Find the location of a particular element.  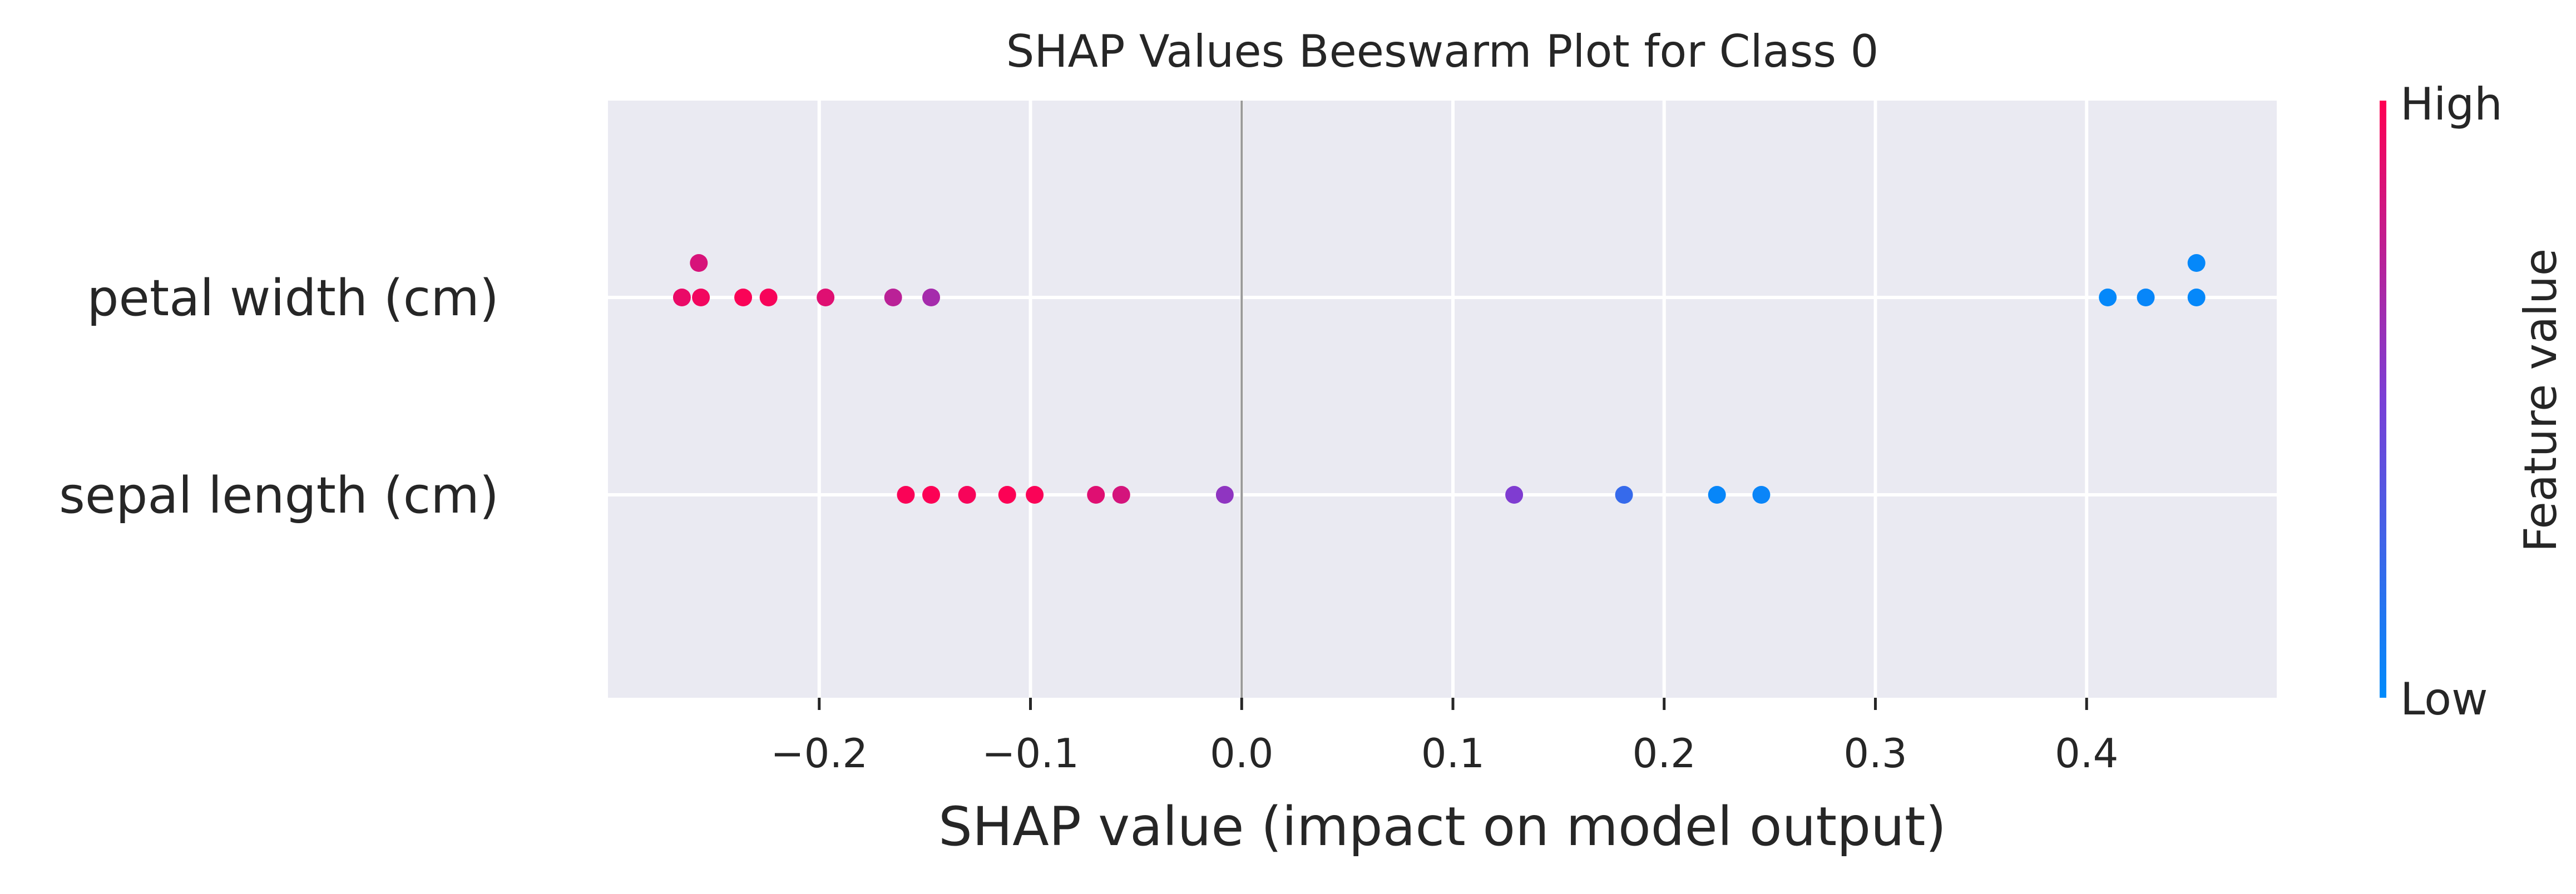

x-tick-label: 0.4 is located at coordinates (2087, 753).